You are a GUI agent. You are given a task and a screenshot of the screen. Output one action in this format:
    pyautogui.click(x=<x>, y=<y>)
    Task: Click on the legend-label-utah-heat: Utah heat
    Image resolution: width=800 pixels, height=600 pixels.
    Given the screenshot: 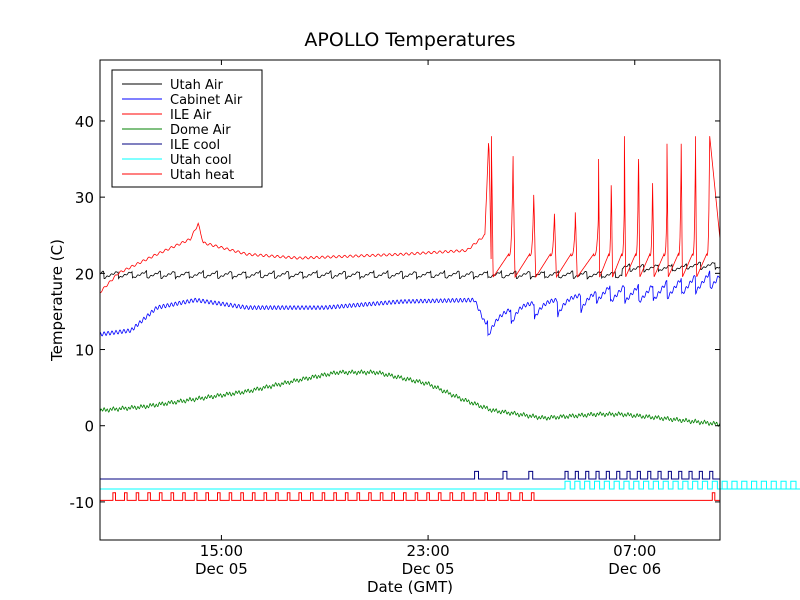 What is the action you would take?
    pyautogui.click(x=202, y=175)
    